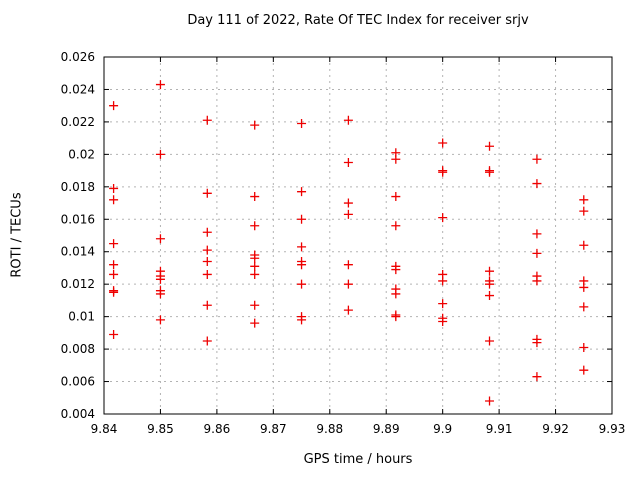  What do you see at coordinates (104, 429) in the screenshot?
I see `x-tick-label: 9.84` at bounding box center [104, 429].